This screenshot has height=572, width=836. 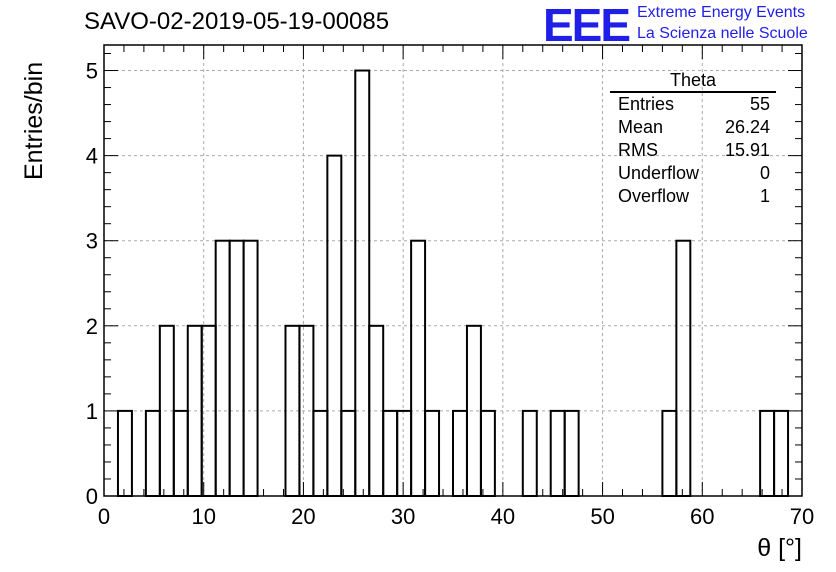 What do you see at coordinates (693, 196) in the screenshot?
I see `stats-row: Overflow 1` at bounding box center [693, 196].